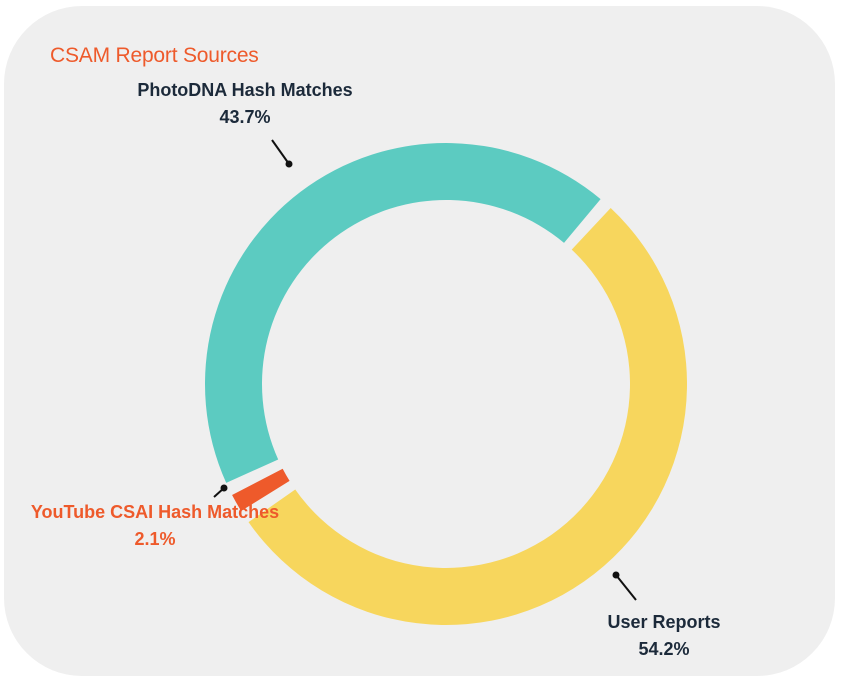  Describe the element at coordinates (155, 539) in the screenshot. I see `slice-value-youtube-csai: 2.1%` at that location.